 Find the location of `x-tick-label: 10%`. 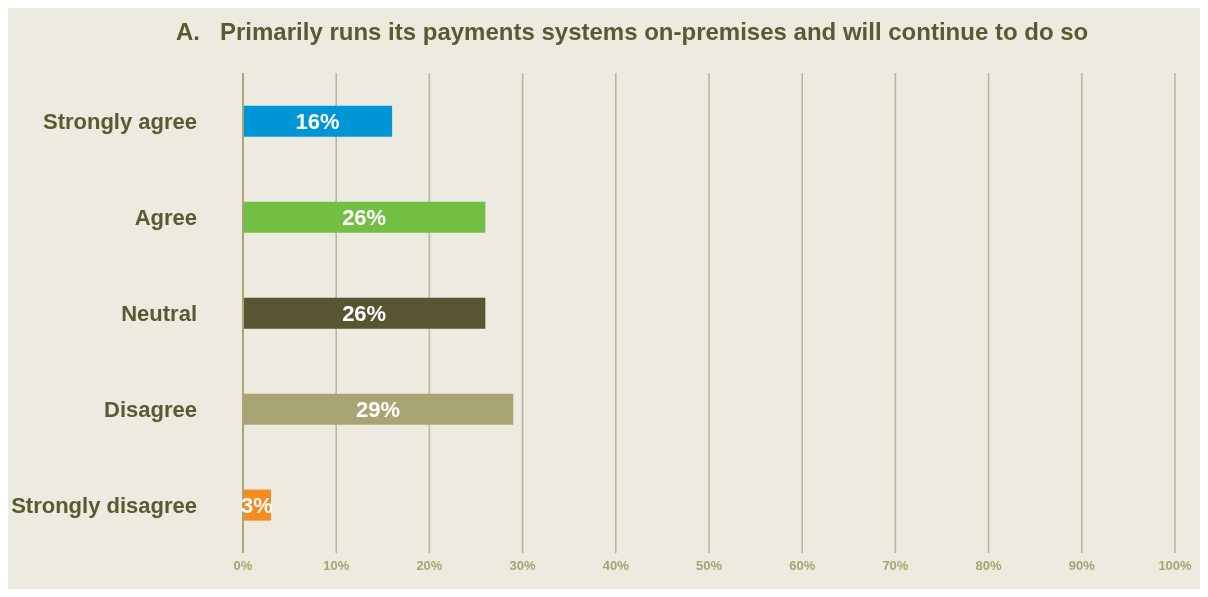

x-tick-label: 10% is located at coordinates (336, 566).